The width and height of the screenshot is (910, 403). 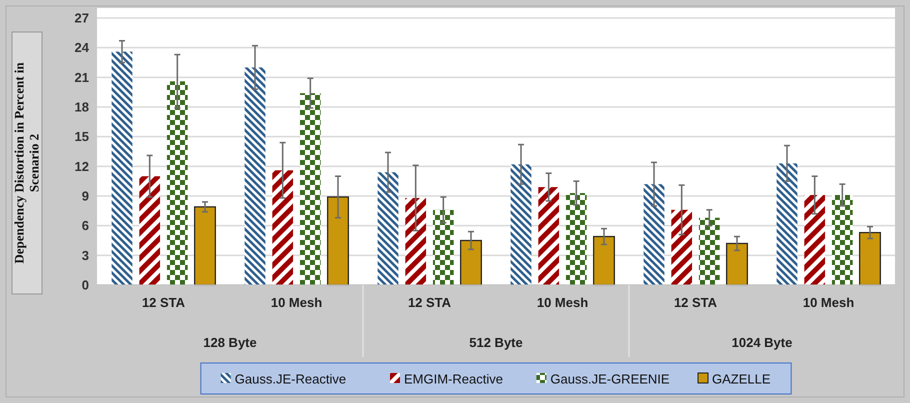 I want to click on y-tick-label: 24, so click(x=82, y=48).